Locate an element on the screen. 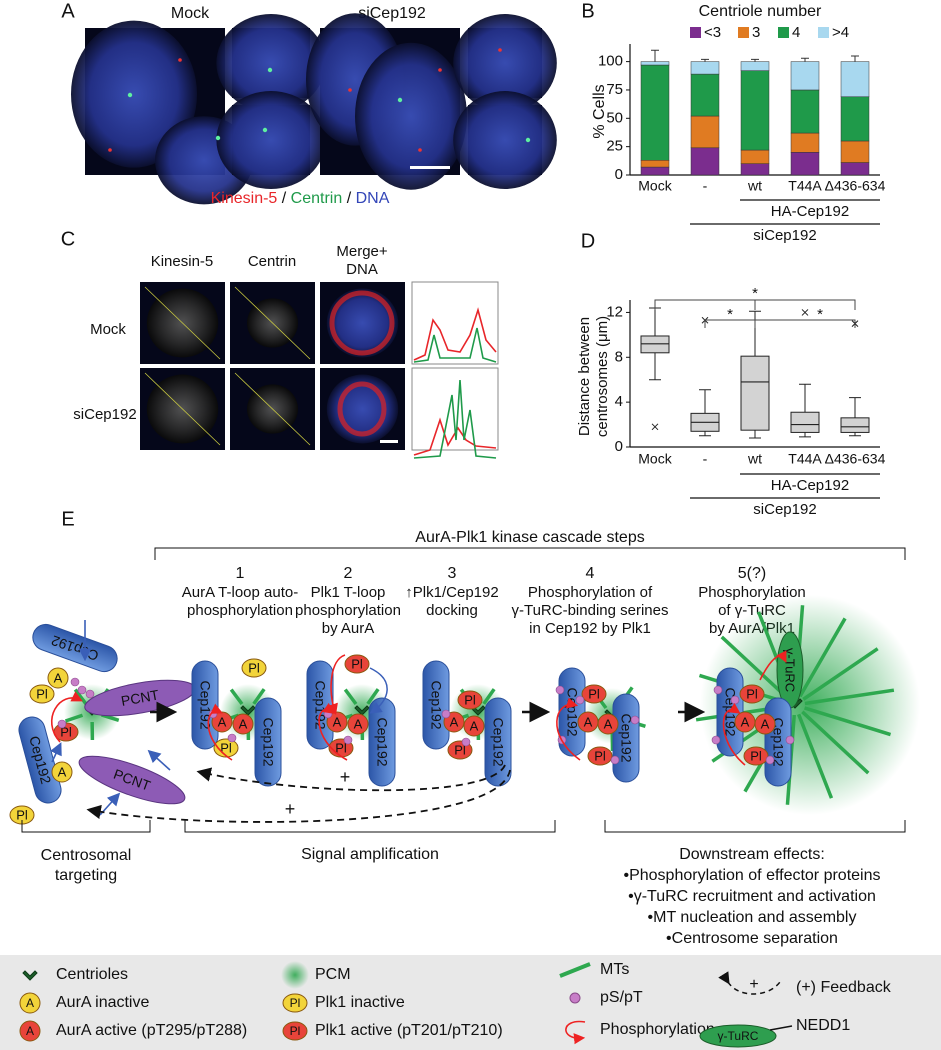 The width and height of the screenshot is (941, 1050). legend-label: PCM is located at coordinates (333, 974).